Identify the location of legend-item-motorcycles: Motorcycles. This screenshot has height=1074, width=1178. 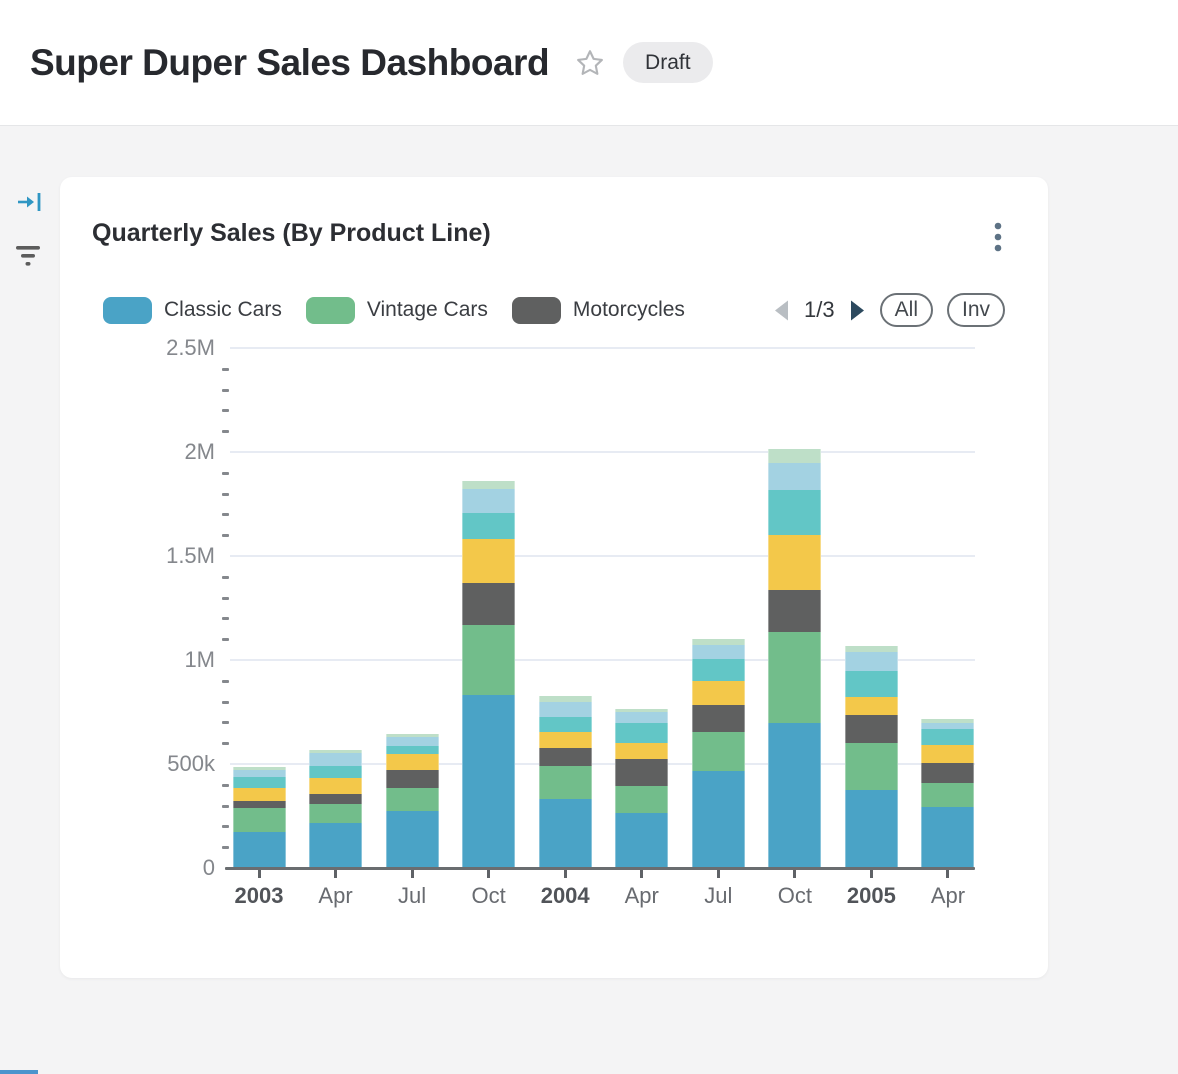
(598, 310).